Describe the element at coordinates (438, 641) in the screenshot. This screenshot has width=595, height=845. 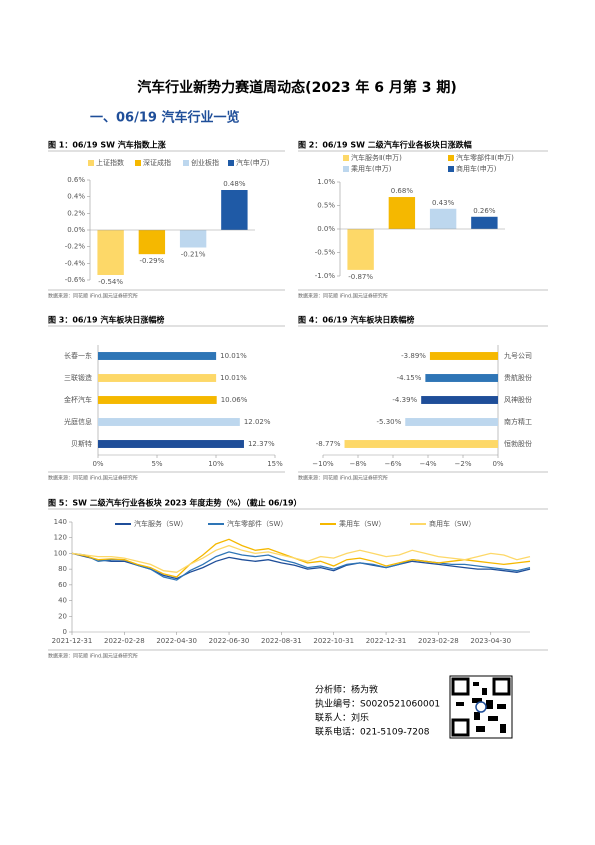
I see `x-tick-label: 2023-02-28` at that location.